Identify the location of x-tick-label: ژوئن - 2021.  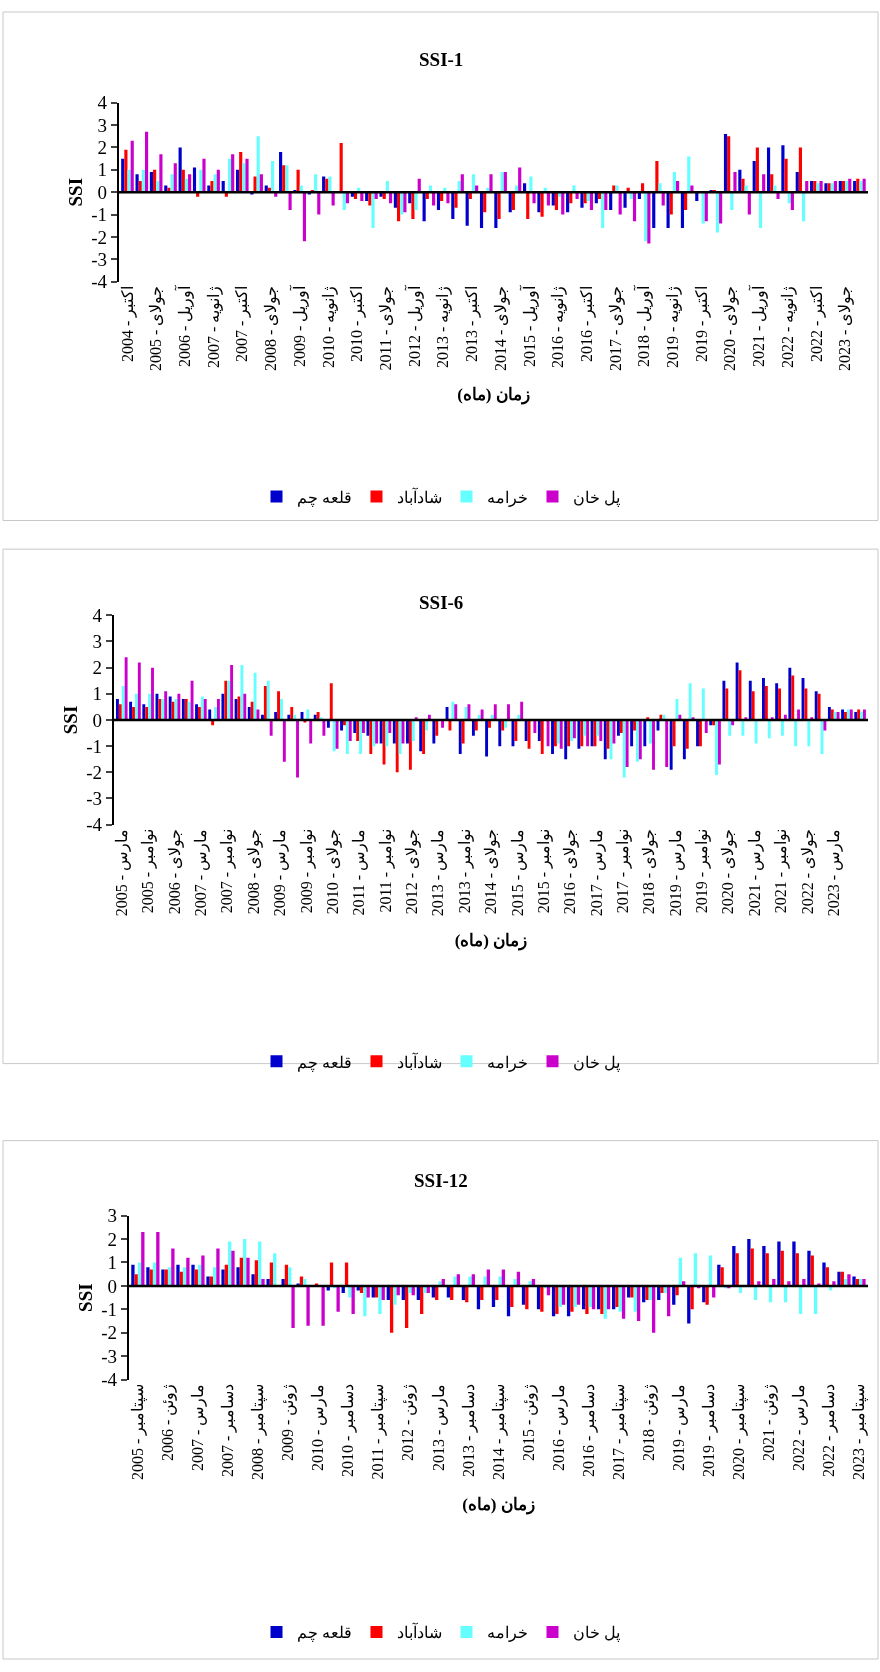
(769, 1422).